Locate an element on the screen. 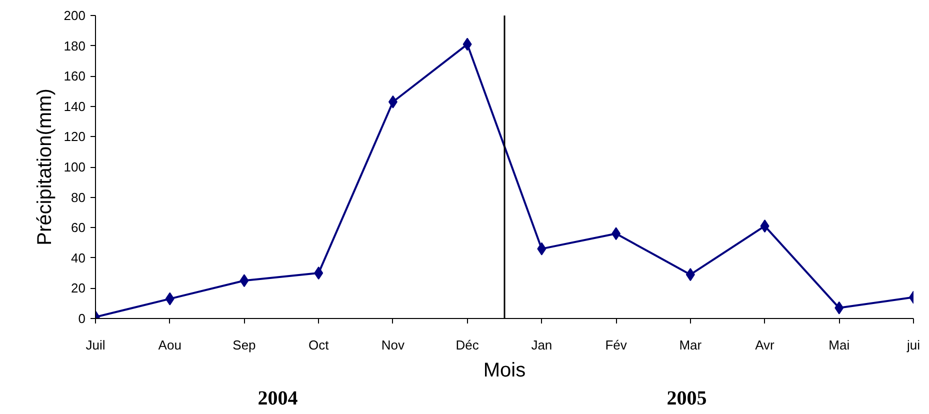  x-tick-label: Avr is located at coordinates (765, 345).